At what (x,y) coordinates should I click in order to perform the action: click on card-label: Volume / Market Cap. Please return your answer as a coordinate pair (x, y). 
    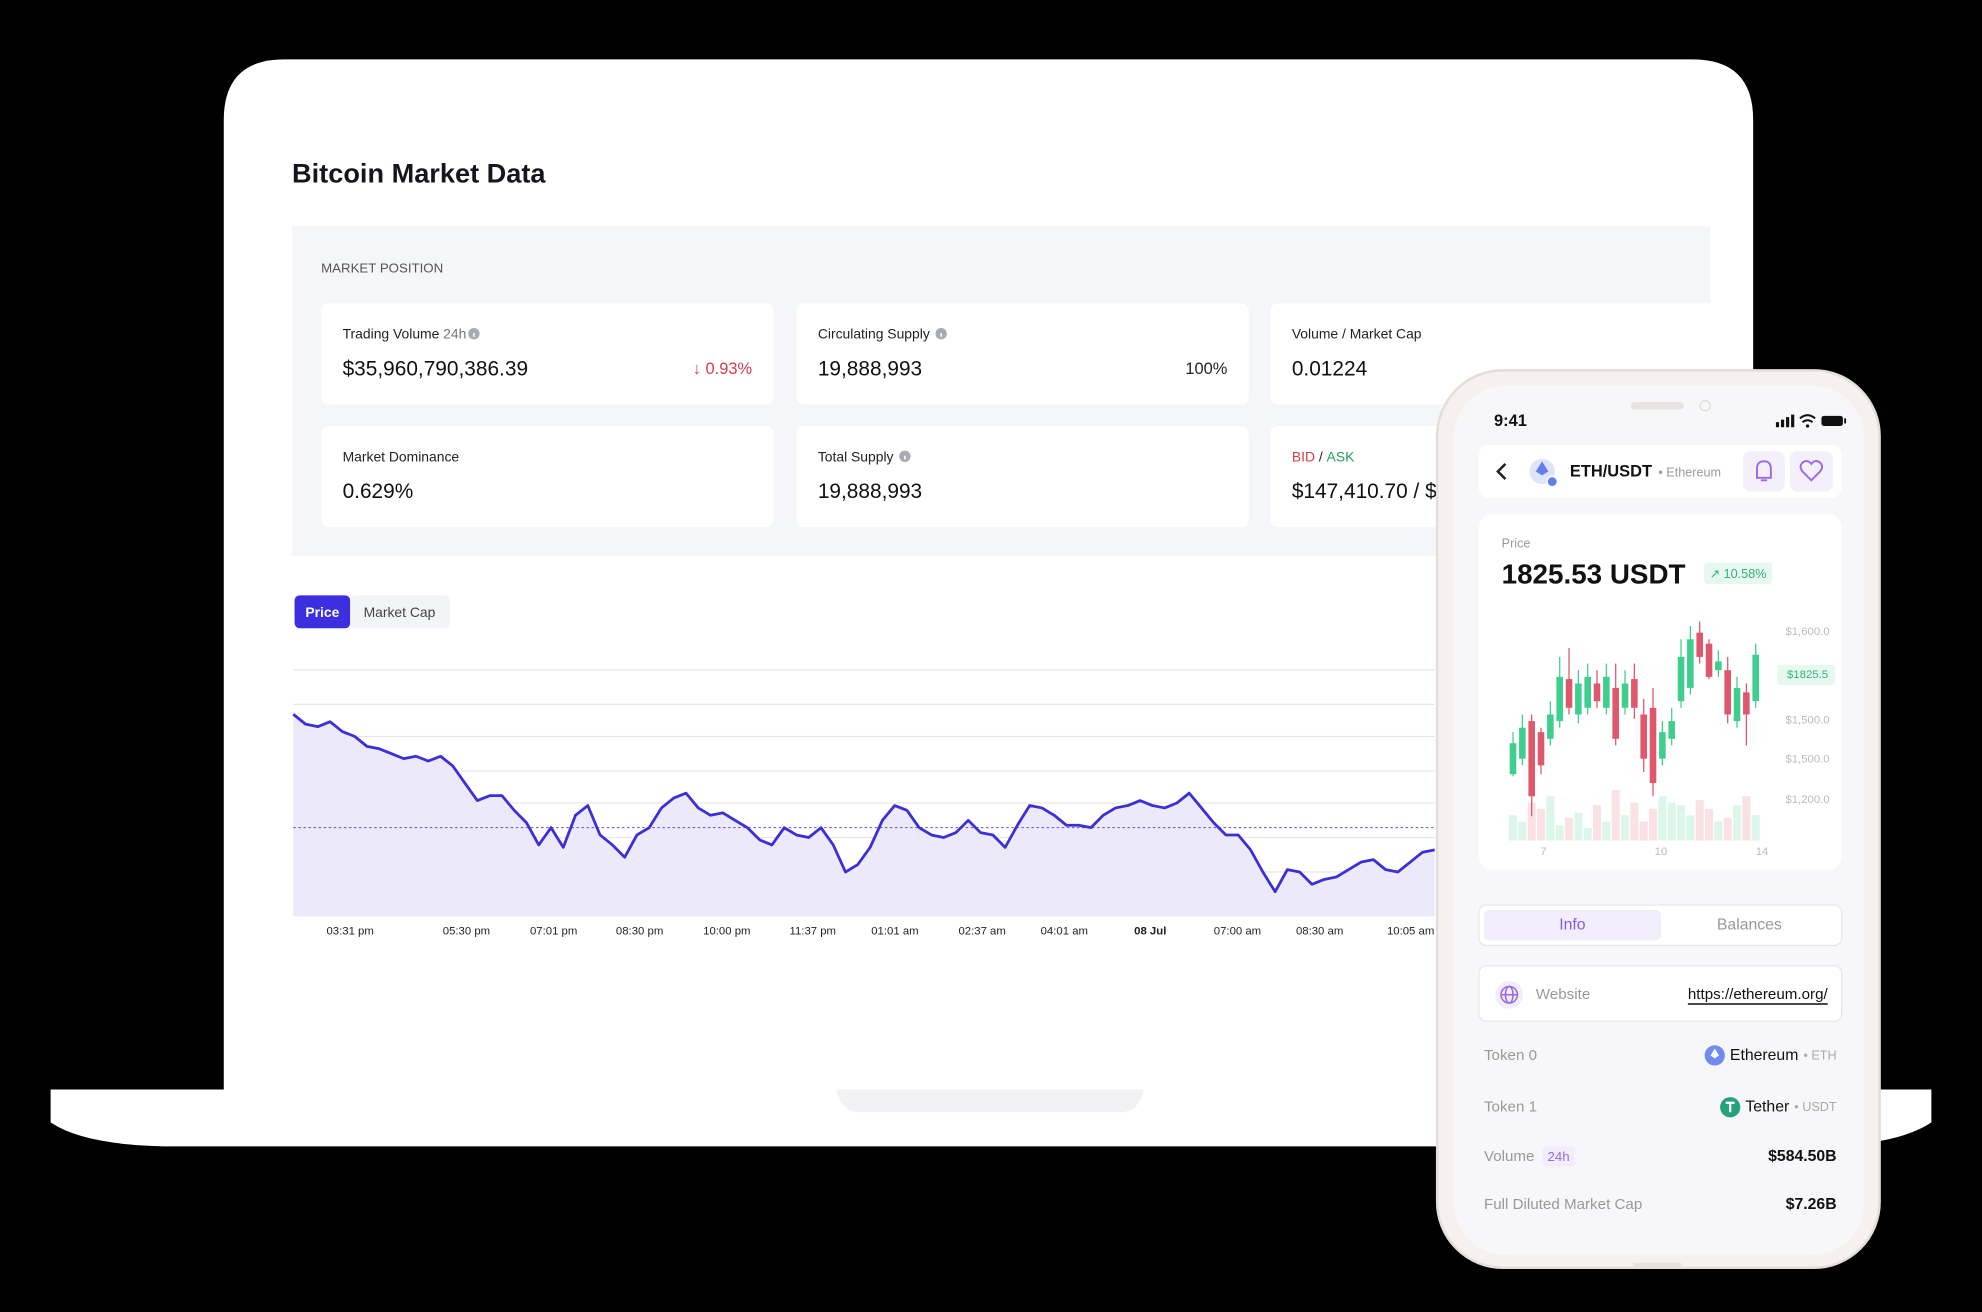
    Looking at the image, I should click on (1357, 334).